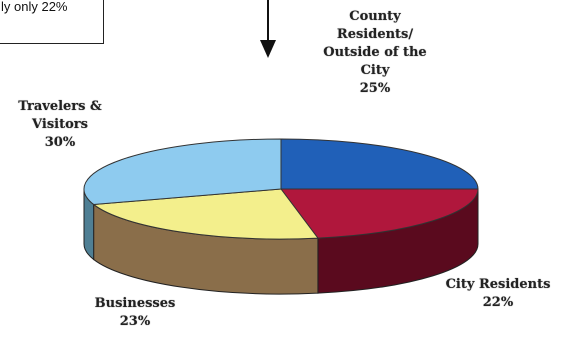 The height and width of the screenshot is (338, 561). Describe the element at coordinates (379, 164) in the screenshot. I see `pie-slice-county-residents` at that location.